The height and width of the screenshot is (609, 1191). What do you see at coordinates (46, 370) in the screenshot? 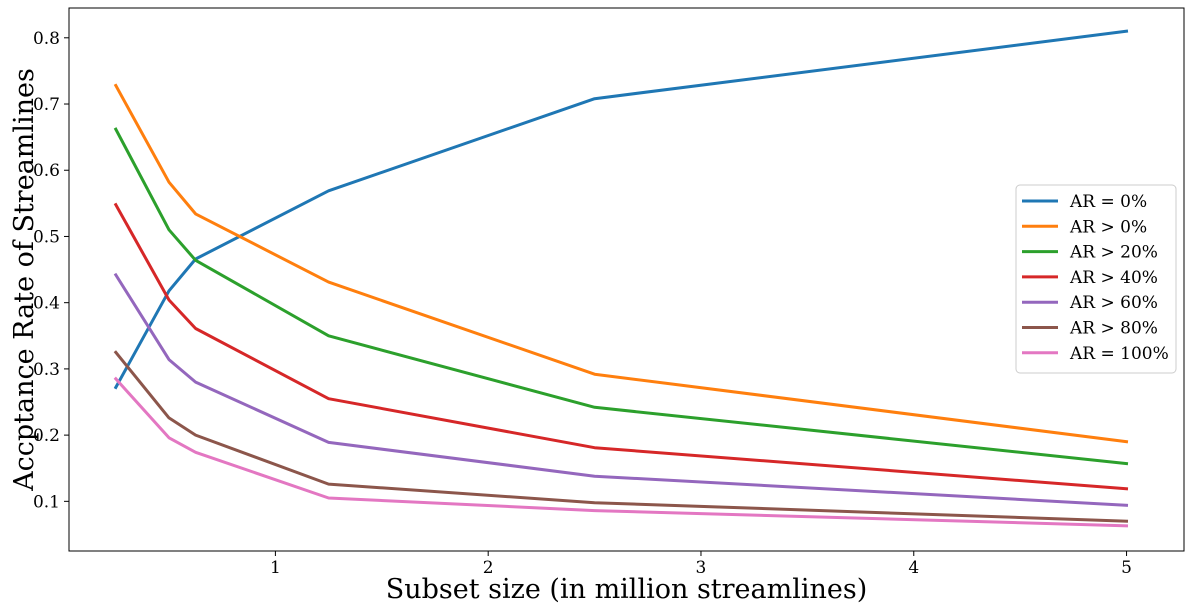
I see `y-tick-label: 0.3` at bounding box center [46, 370].